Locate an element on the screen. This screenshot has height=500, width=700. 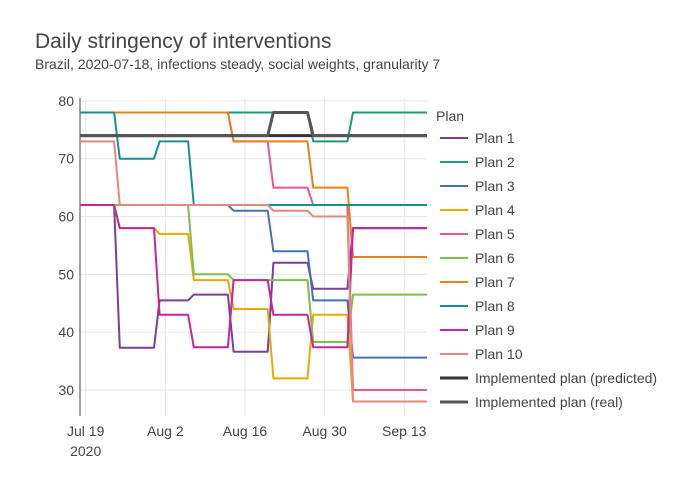
x-tick-sublabel-0: 2020 is located at coordinates (85, 451).